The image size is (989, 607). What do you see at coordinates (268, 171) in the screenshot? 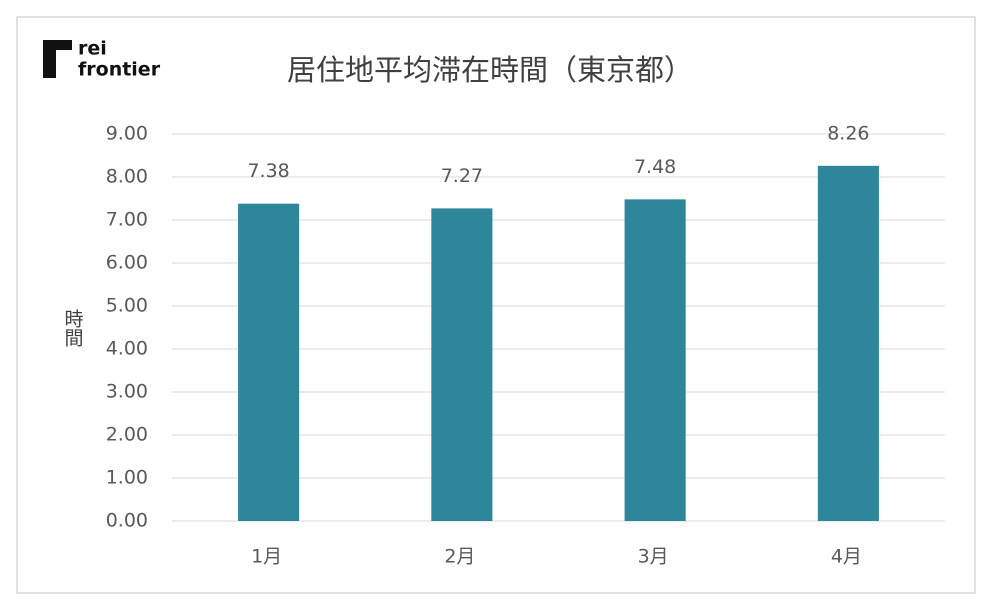
I see `data-label: 7.38` at bounding box center [268, 171].